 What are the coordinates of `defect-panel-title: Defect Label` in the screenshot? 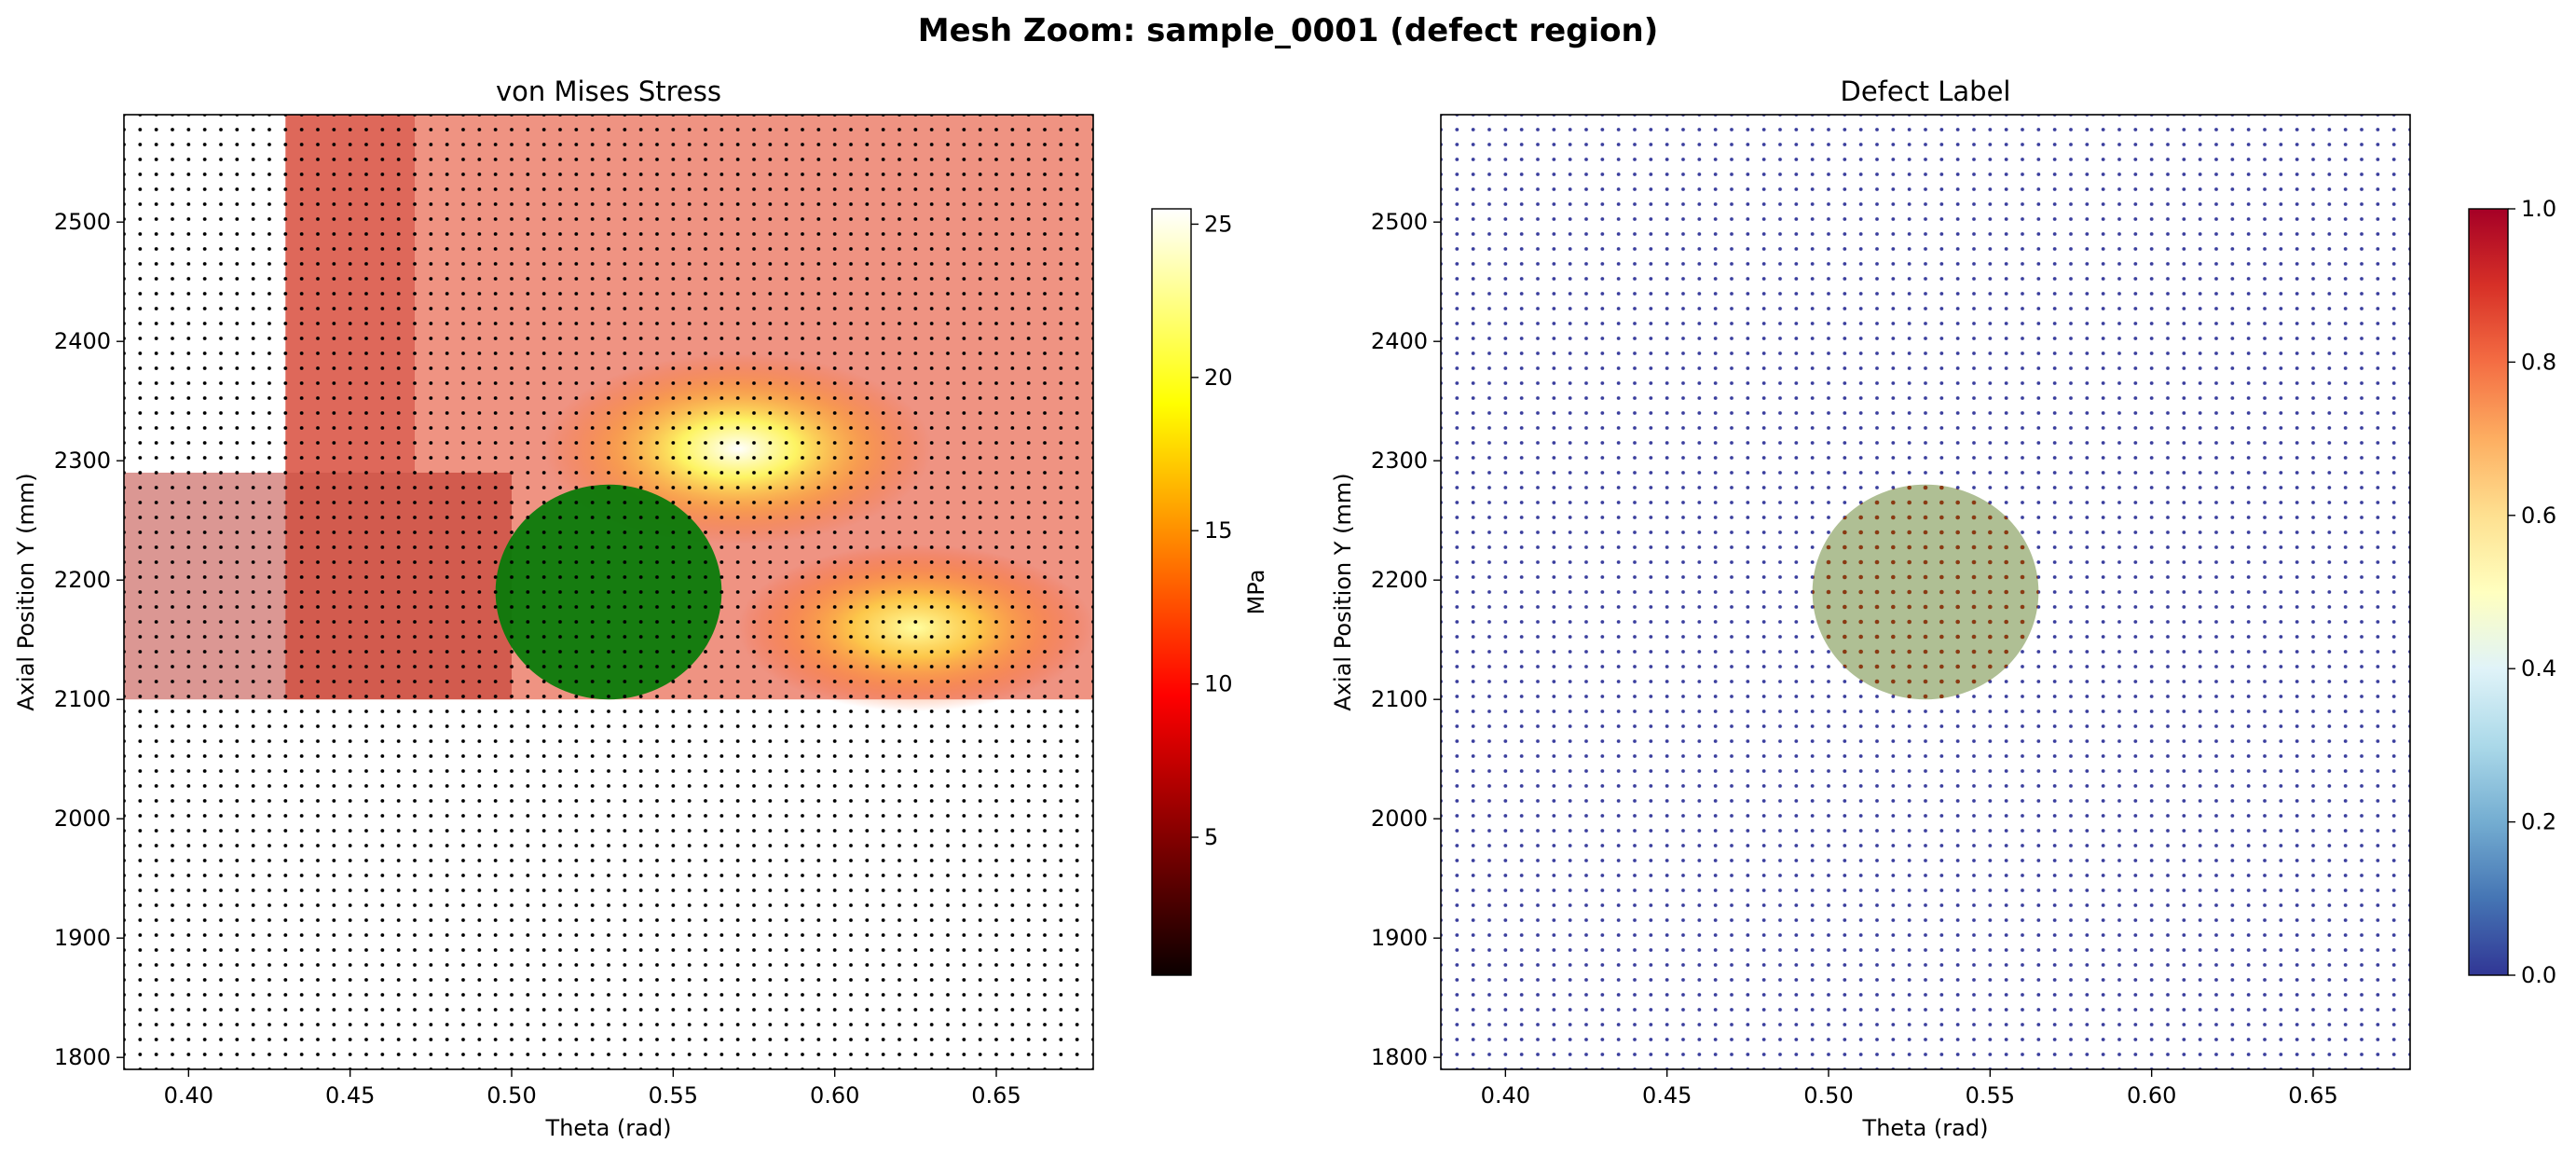 It's located at (1926, 91).